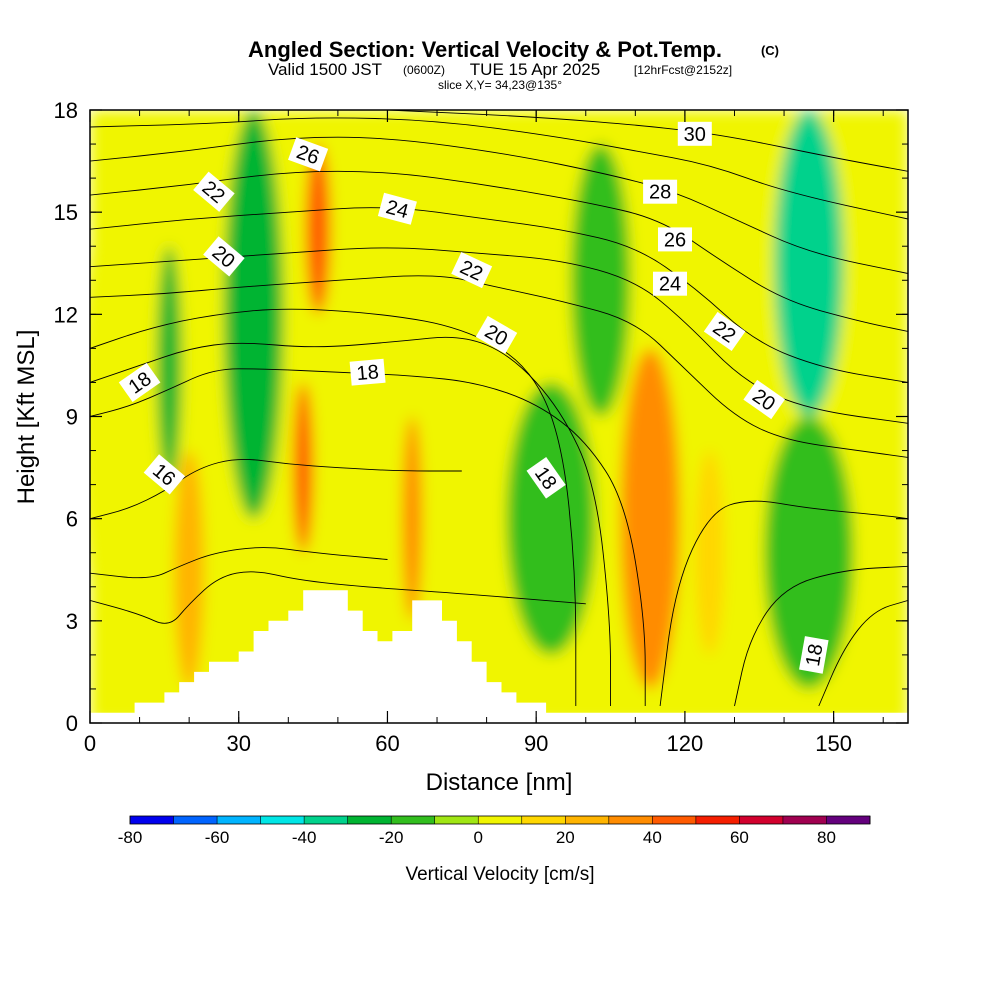 The width and height of the screenshot is (1000, 1000). Describe the element at coordinates (478, 837) in the screenshot. I see `colorbar-tick-label: 0` at that location.